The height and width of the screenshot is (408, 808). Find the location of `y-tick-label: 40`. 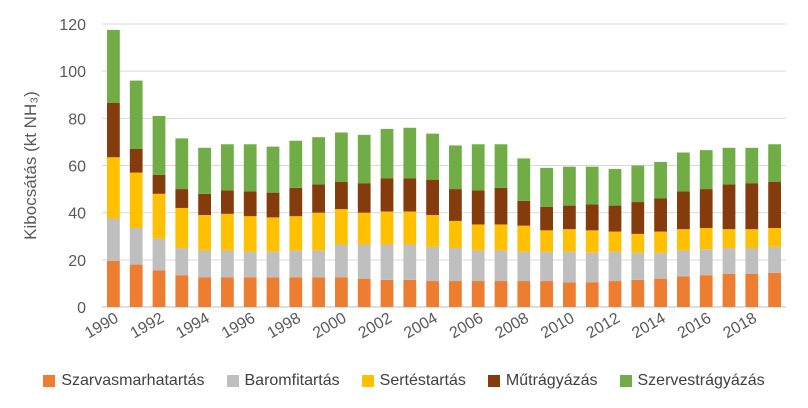

y-tick-label: 40 is located at coordinates (77, 214).